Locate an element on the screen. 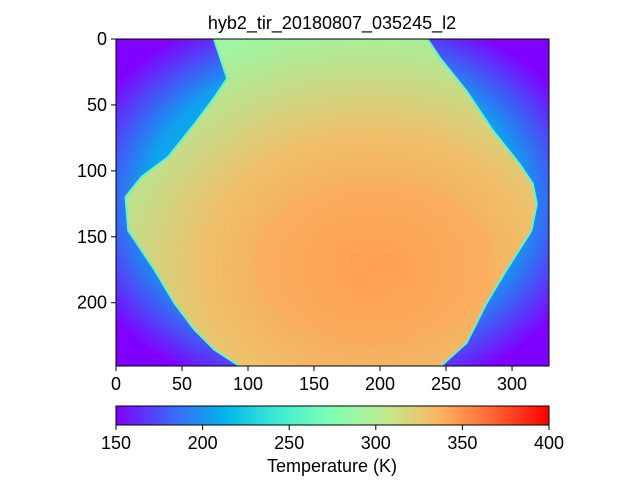  colorbar-axis: 150 200 250 300 350 400 is located at coordinates (332, 439).